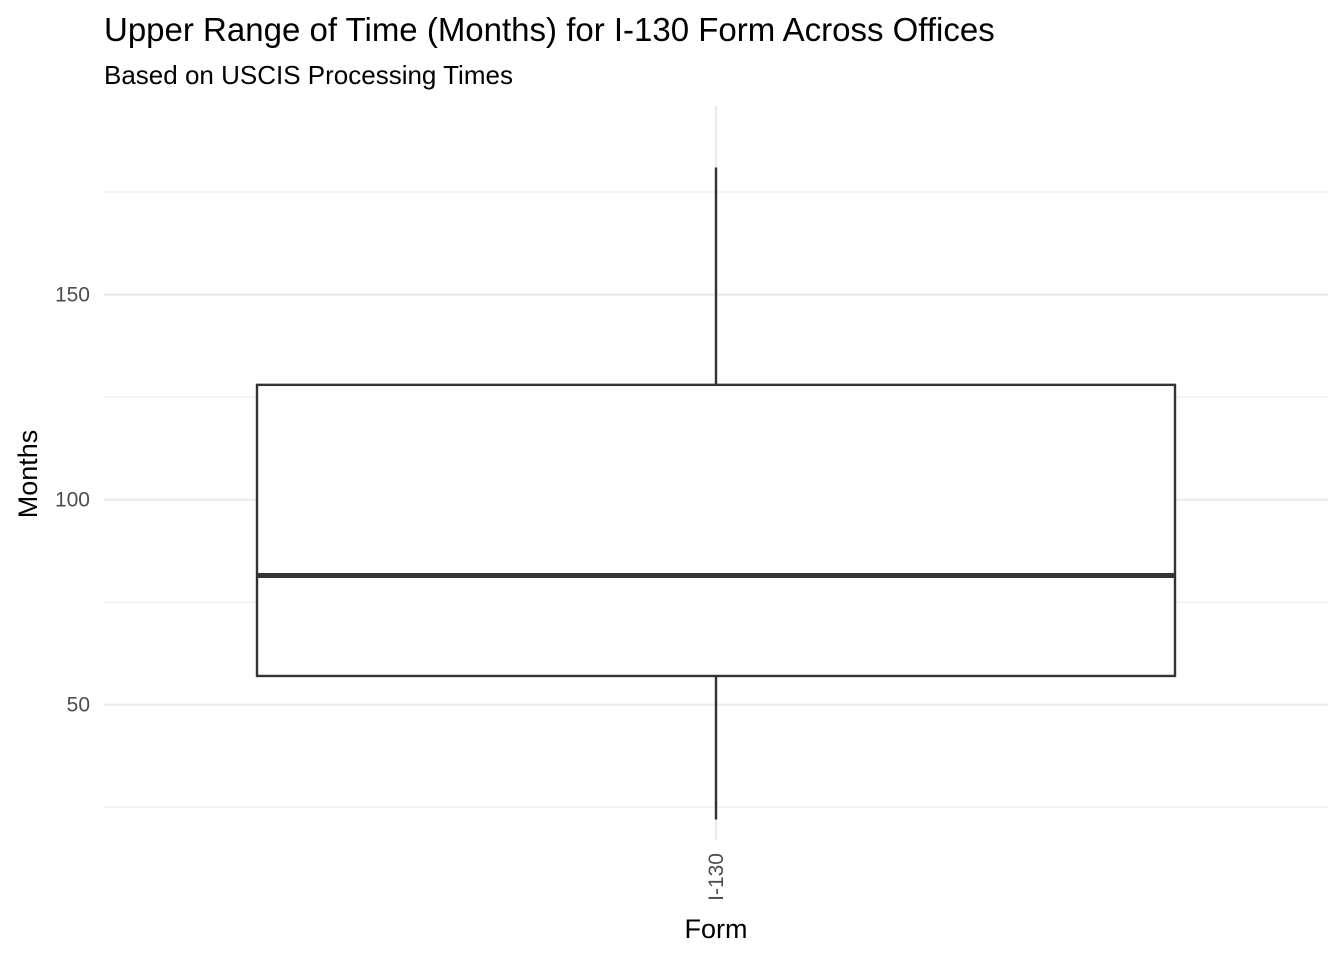 The image size is (1344, 960). Describe the element at coordinates (716, 929) in the screenshot. I see `x-axis-title: Form` at that location.